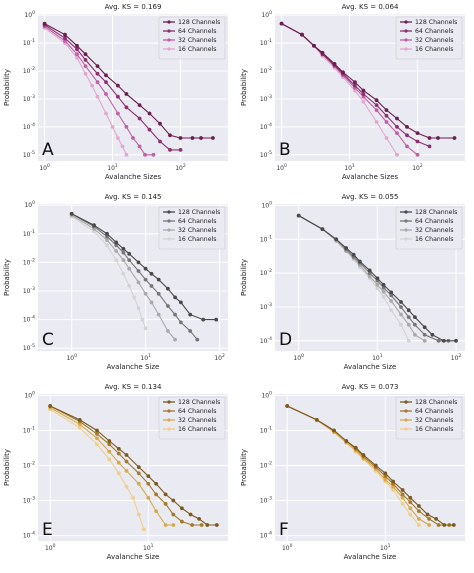  What do you see at coordinates (133, 387) in the screenshot?
I see `chart-title: Avg. KS = 0.134` at bounding box center [133, 387].